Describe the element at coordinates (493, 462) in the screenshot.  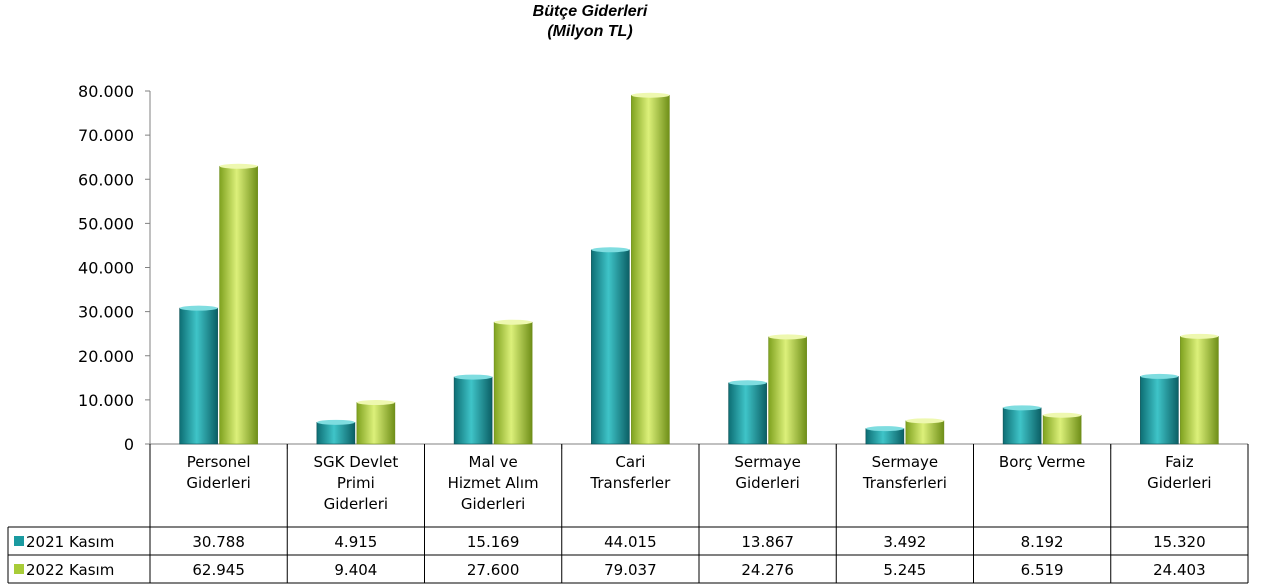
I see `x-category-label-line: Mal ve` at that location.